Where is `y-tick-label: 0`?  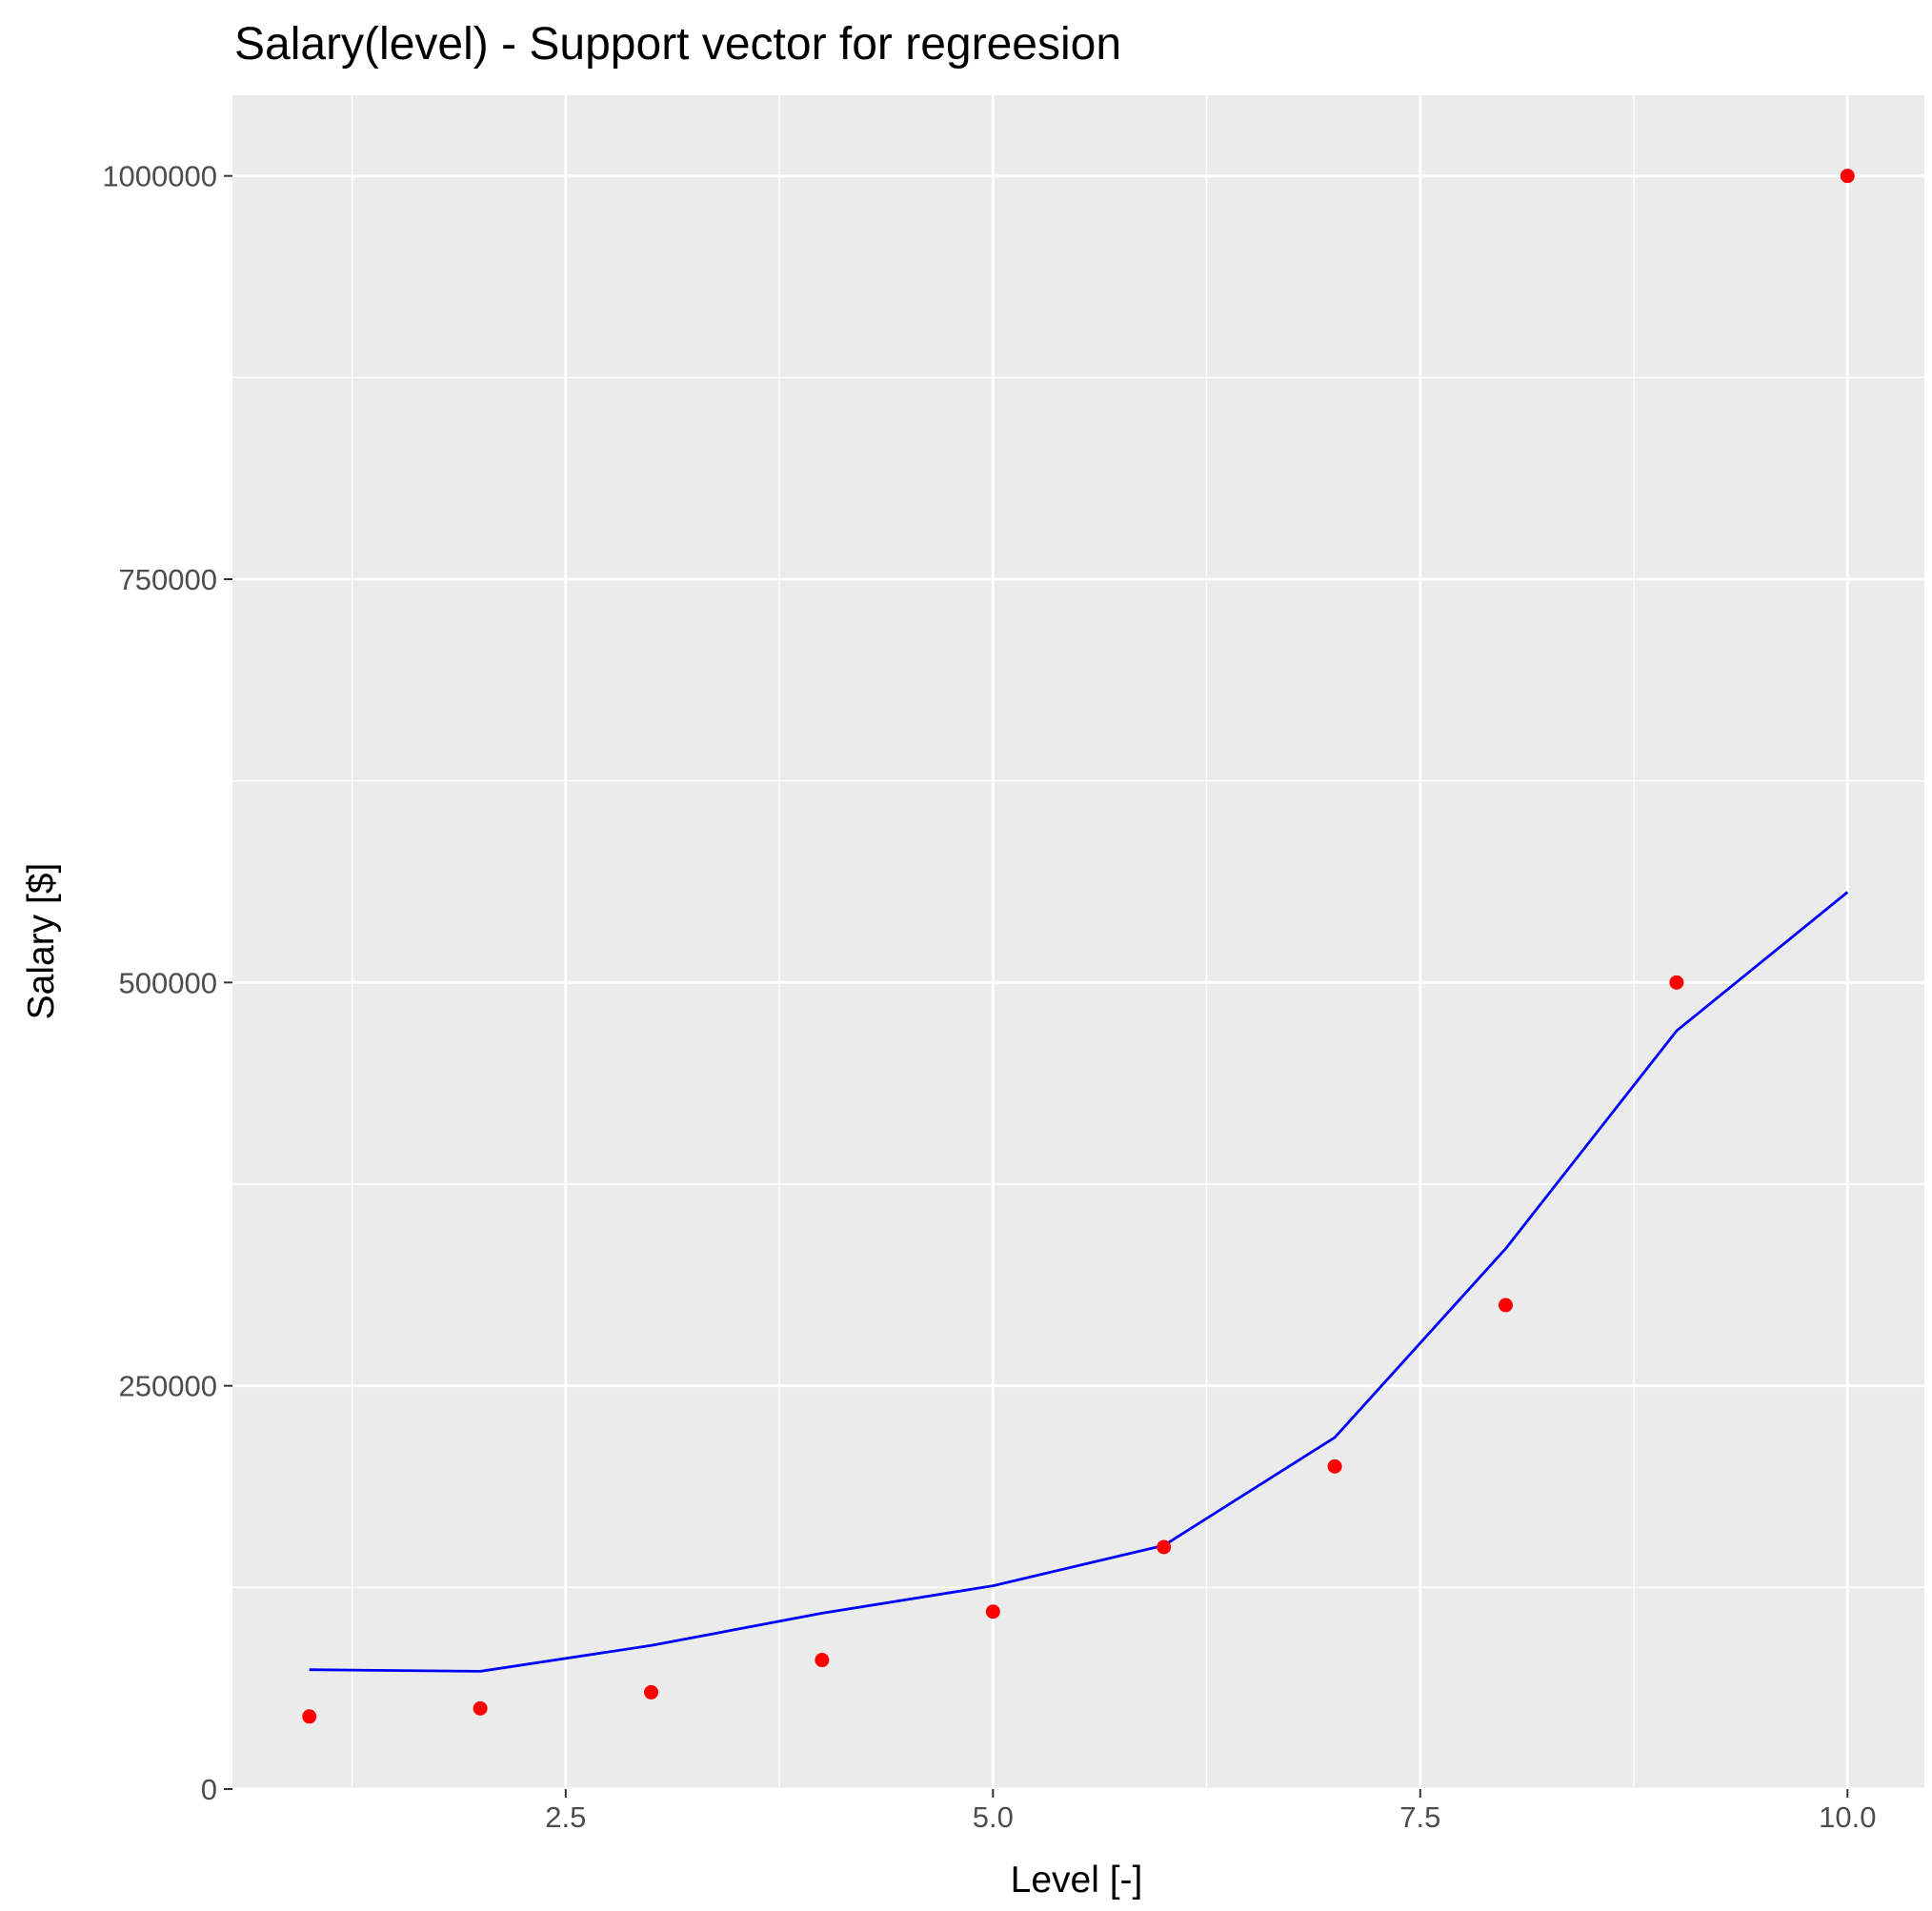
y-tick-label: 0 is located at coordinates (209, 1789).